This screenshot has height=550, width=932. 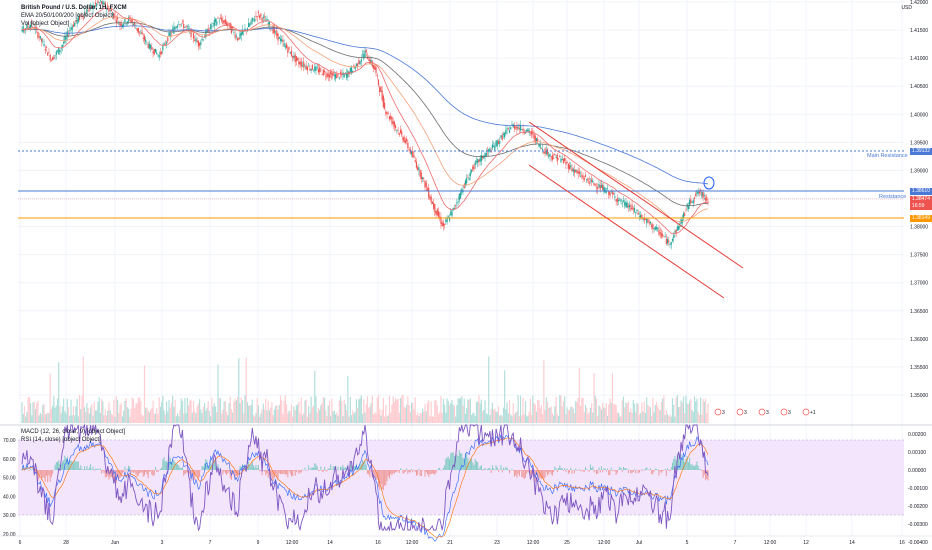 What do you see at coordinates (45, 24) in the screenshot?
I see `volume-legend: Vol [object Object]` at bounding box center [45, 24].